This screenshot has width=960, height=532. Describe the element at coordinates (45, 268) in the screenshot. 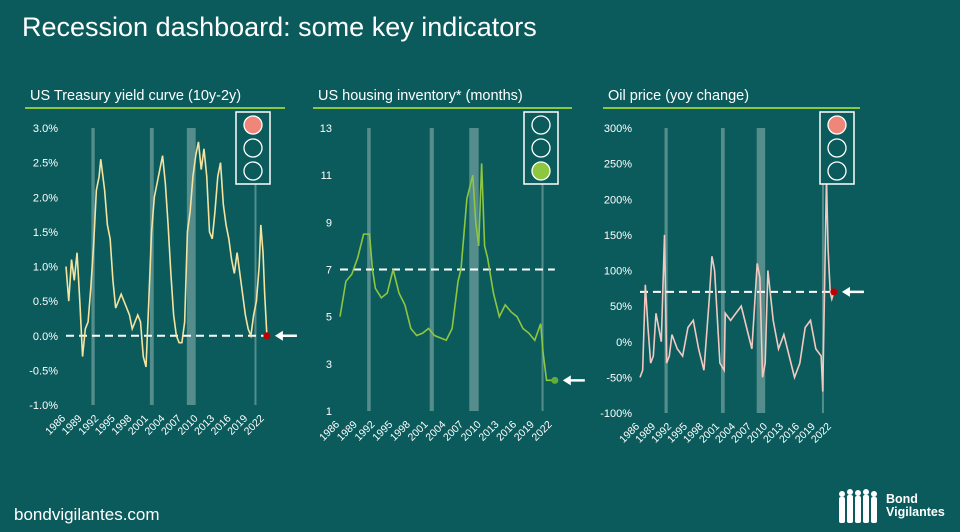

I see `y-tick-label: 1.0%` at that location.